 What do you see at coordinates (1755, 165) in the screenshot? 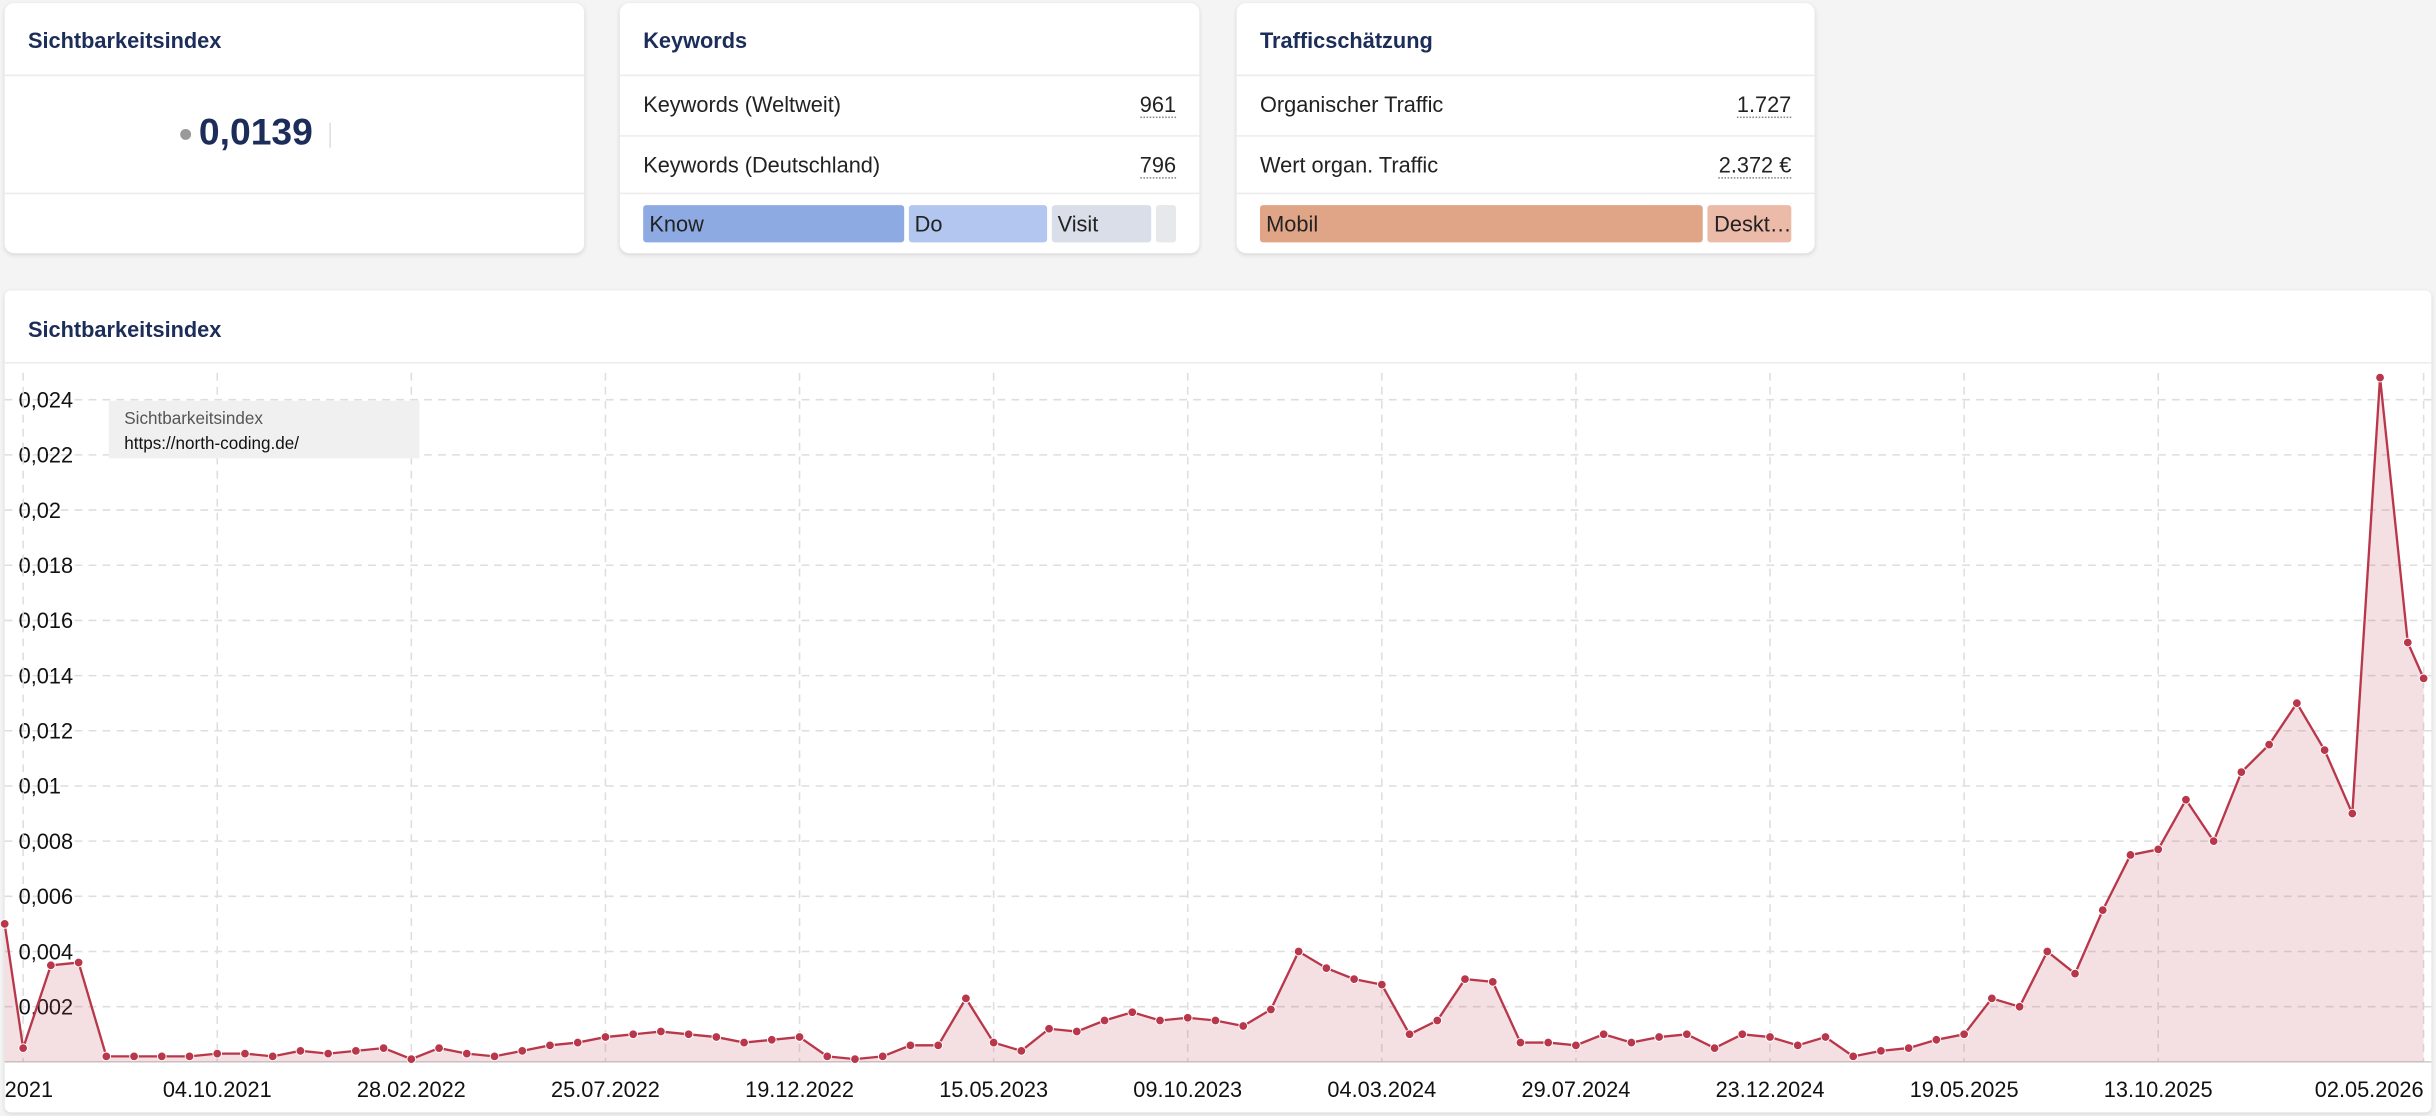
I see `row-value: 2.372 €` at bounding box center [1755, 165].